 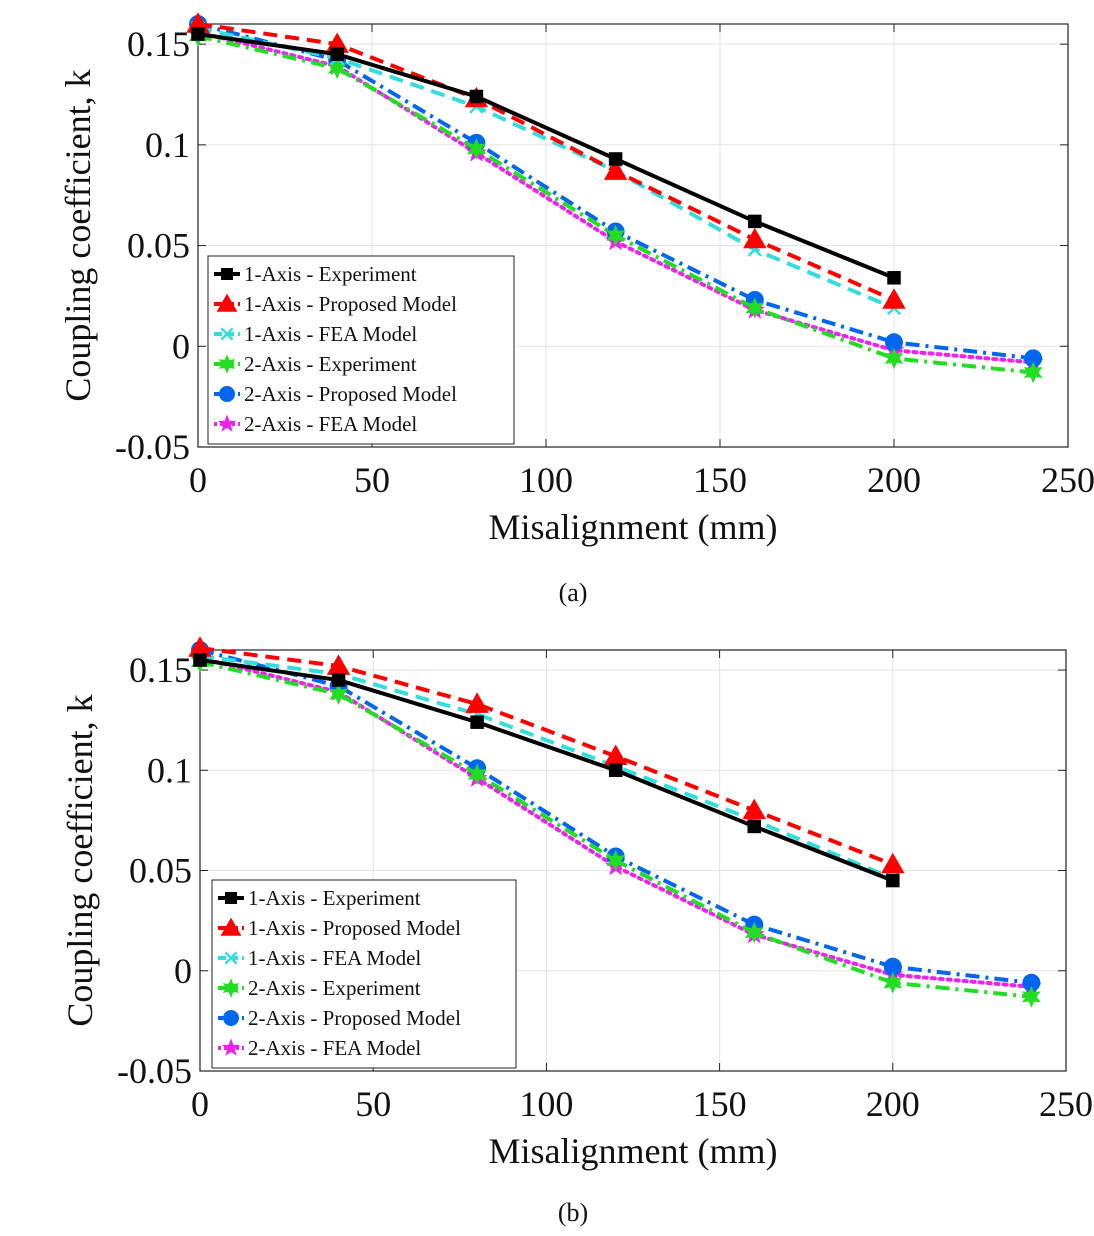 I want to click on panel-label: (a), so click(x=573, y=592).